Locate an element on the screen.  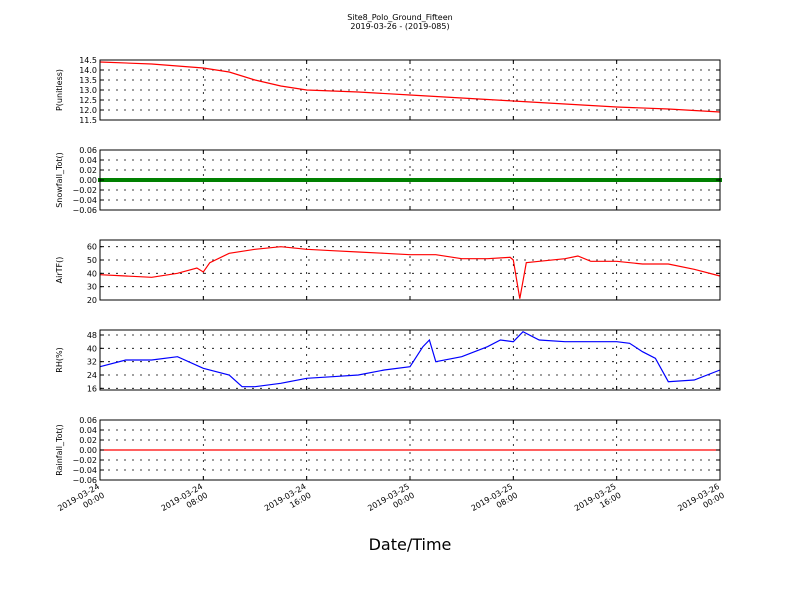
x-tick-label: 2019-03-2508:00 is located at coordinates (495, 502).